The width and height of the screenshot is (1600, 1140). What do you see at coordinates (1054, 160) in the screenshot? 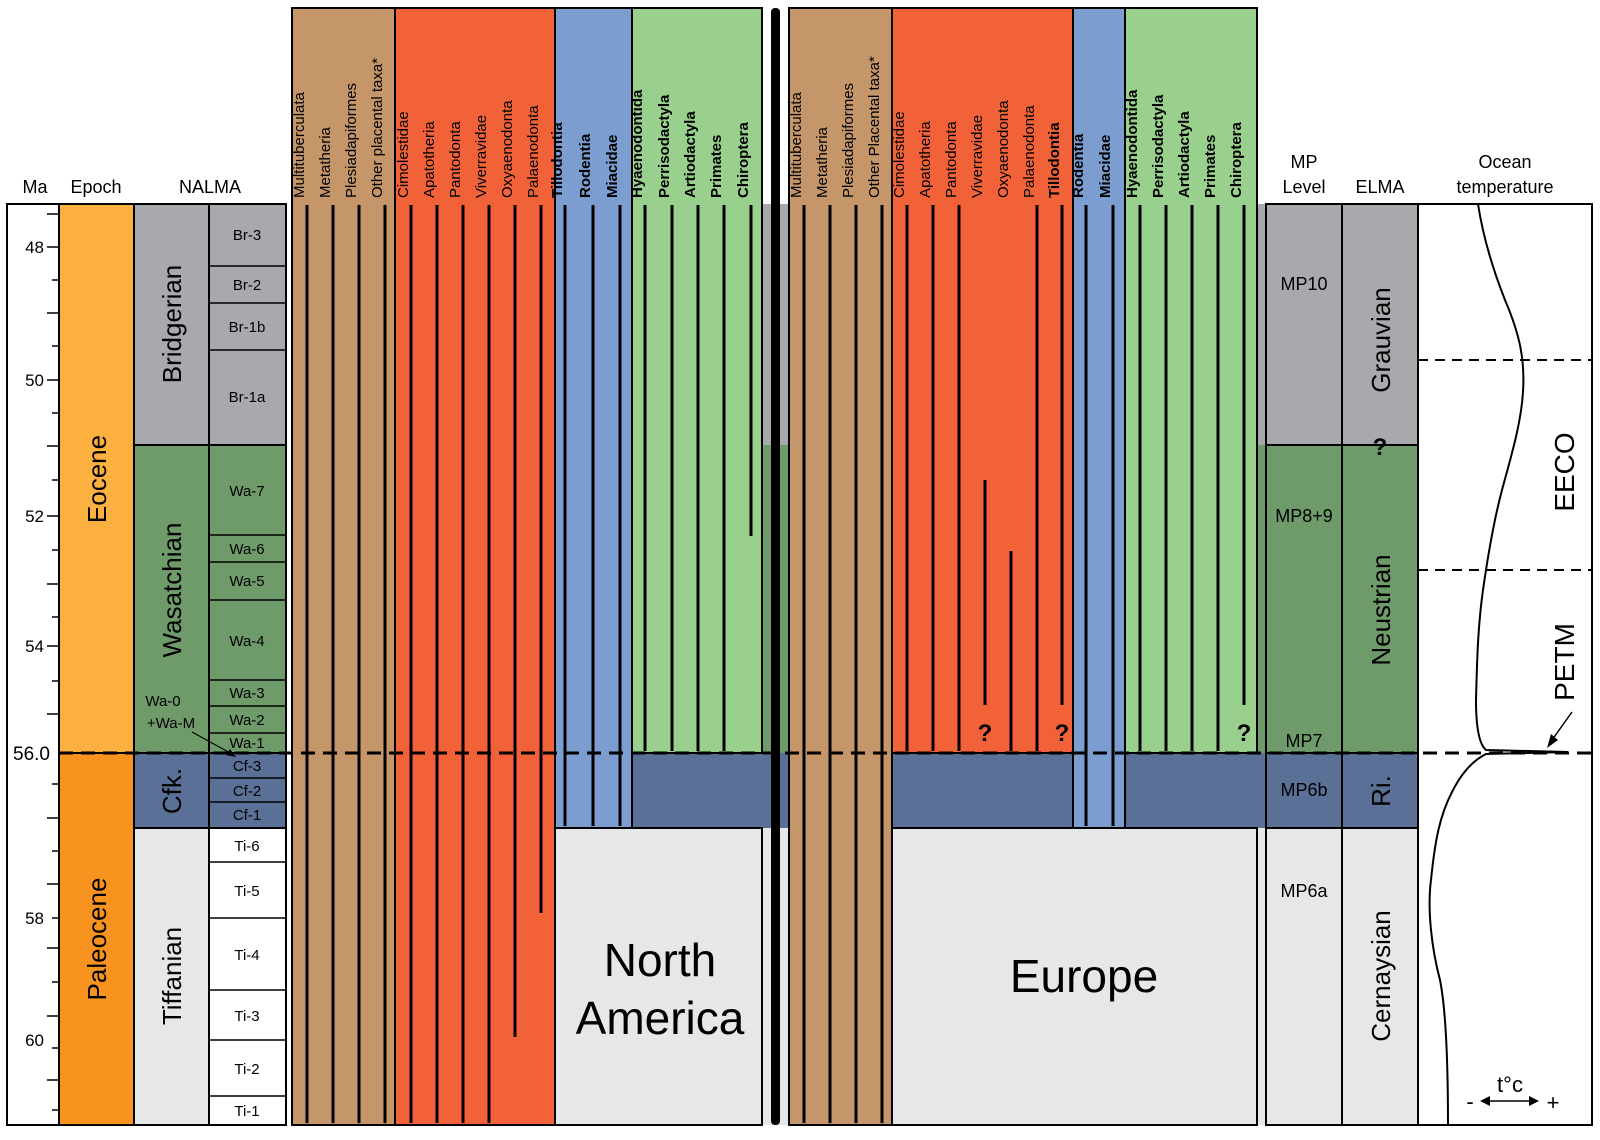
I see `eu-taxon-tillodontia: Tillodontia` at bounding box center [1054, 160].